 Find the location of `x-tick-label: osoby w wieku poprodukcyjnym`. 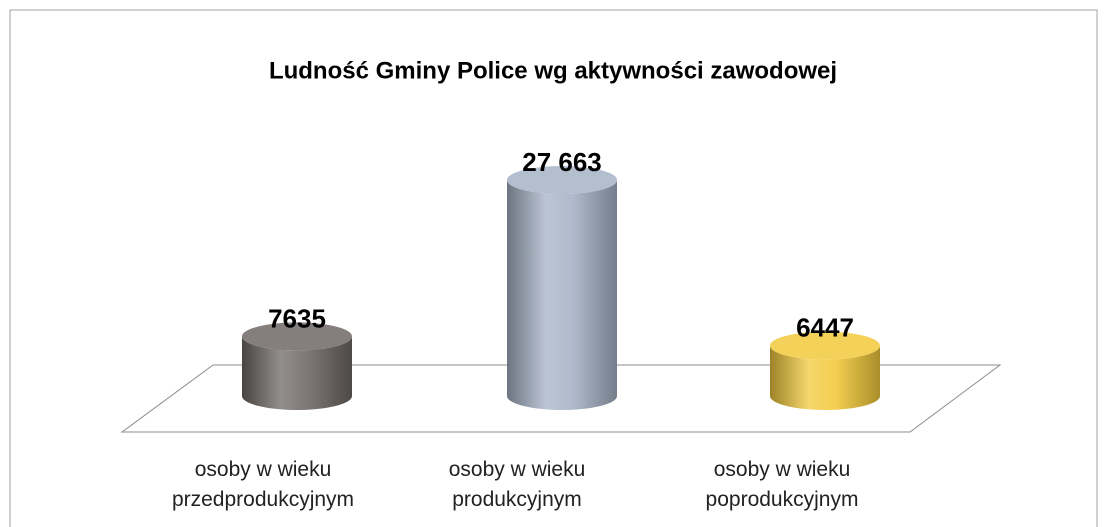

x-tick-label: osoby w wieku poprodukcyjnym is located at coordinates (782, 484).